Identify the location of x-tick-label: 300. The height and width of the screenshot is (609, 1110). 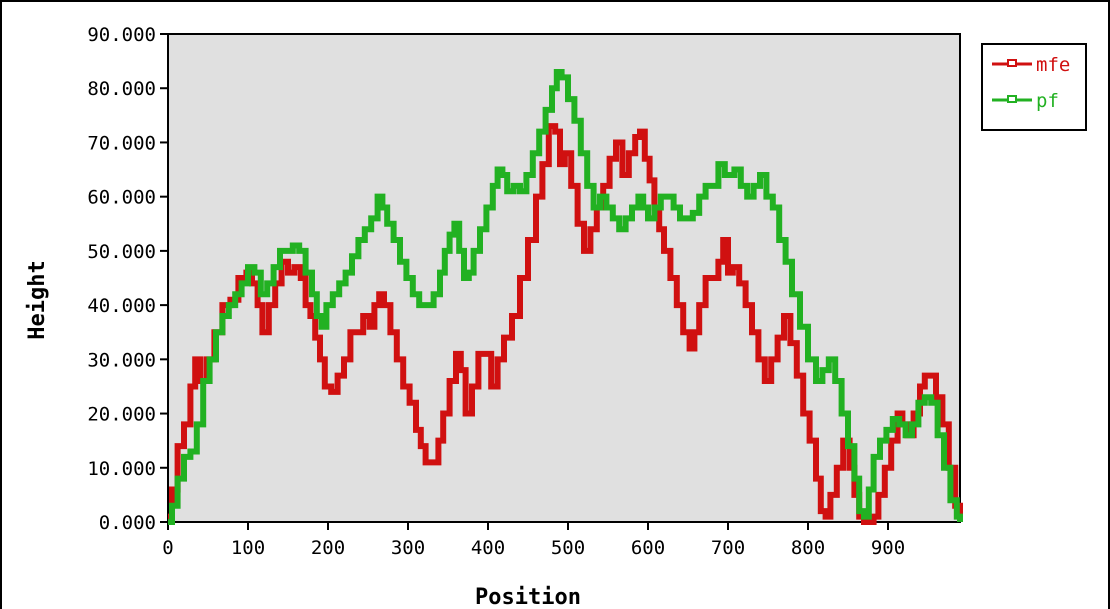
(408, 548).